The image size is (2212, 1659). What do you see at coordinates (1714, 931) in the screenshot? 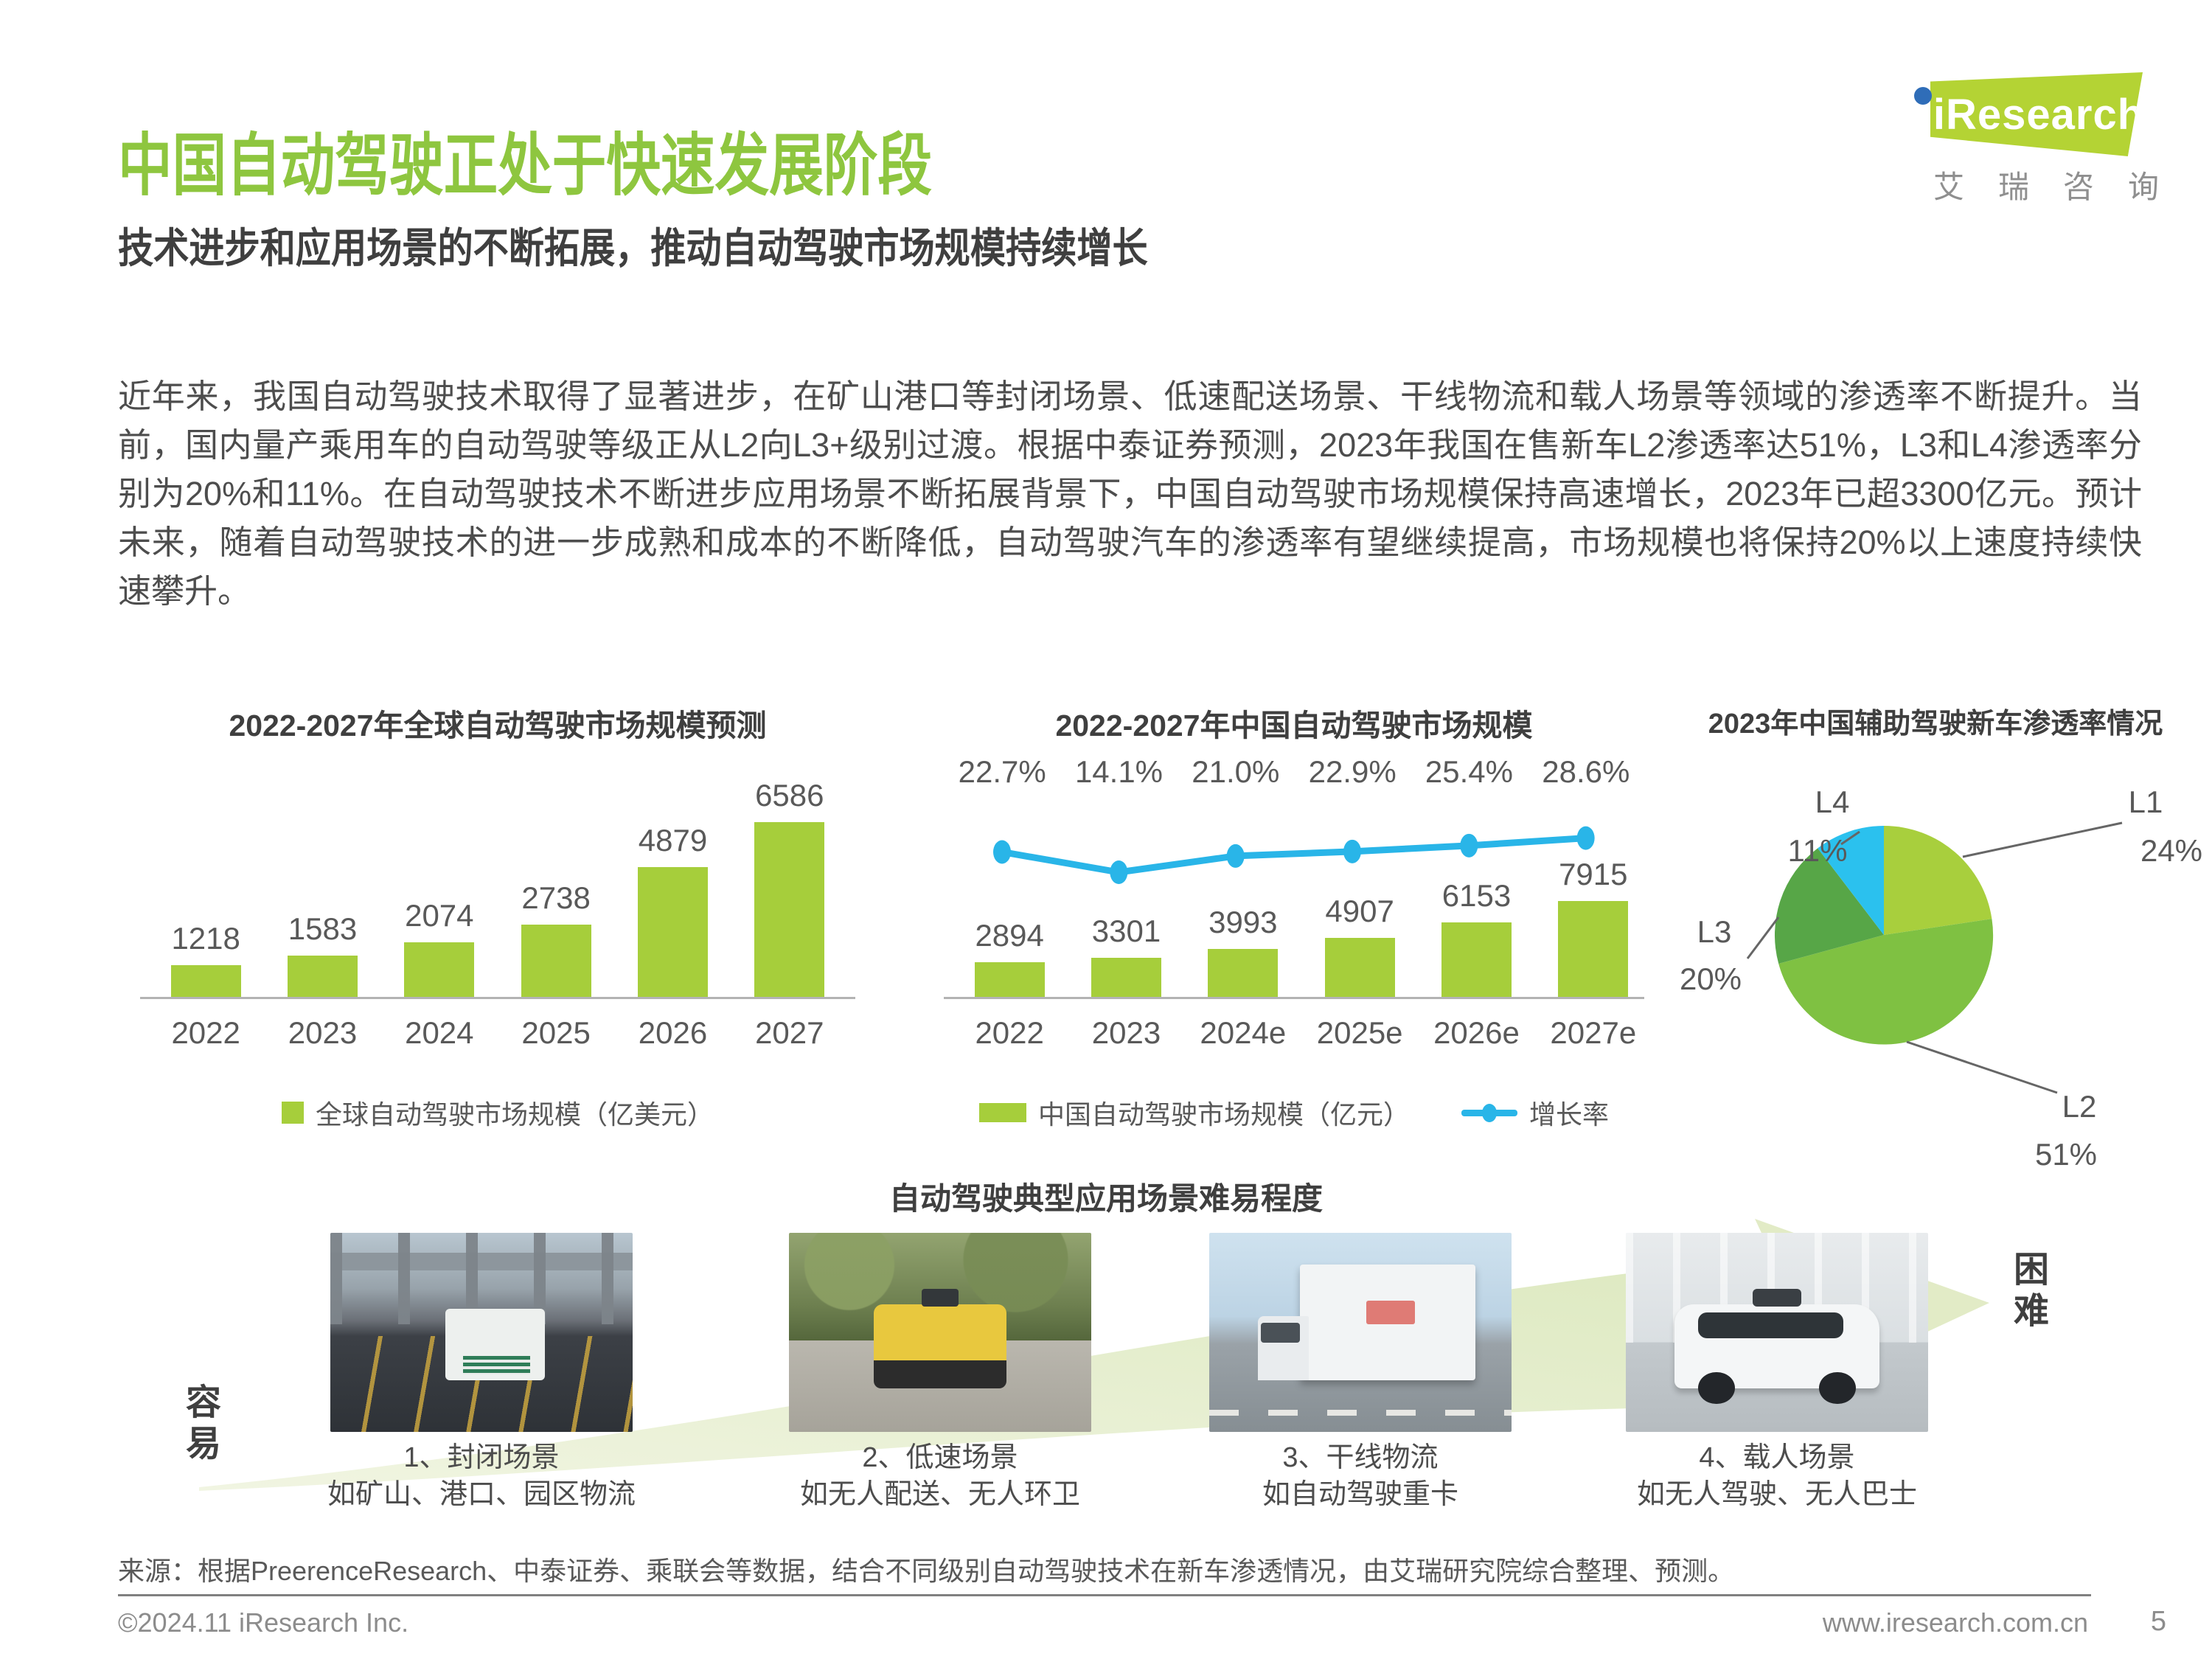
I see `pie-slice-label: L3` at bounding box center [1714, 931].